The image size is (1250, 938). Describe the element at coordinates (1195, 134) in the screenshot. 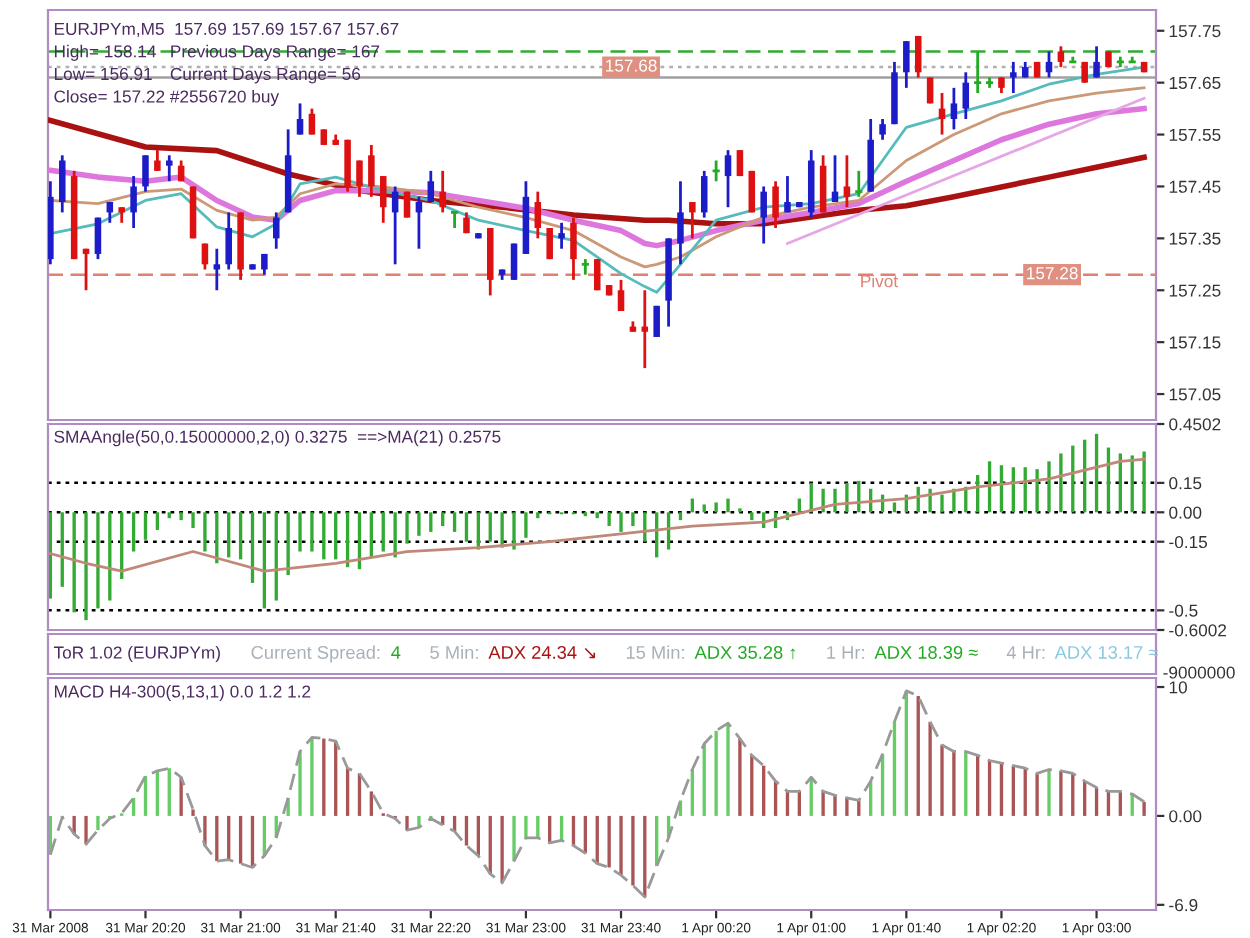

I see `y-tick-label: 157.55` at that location.